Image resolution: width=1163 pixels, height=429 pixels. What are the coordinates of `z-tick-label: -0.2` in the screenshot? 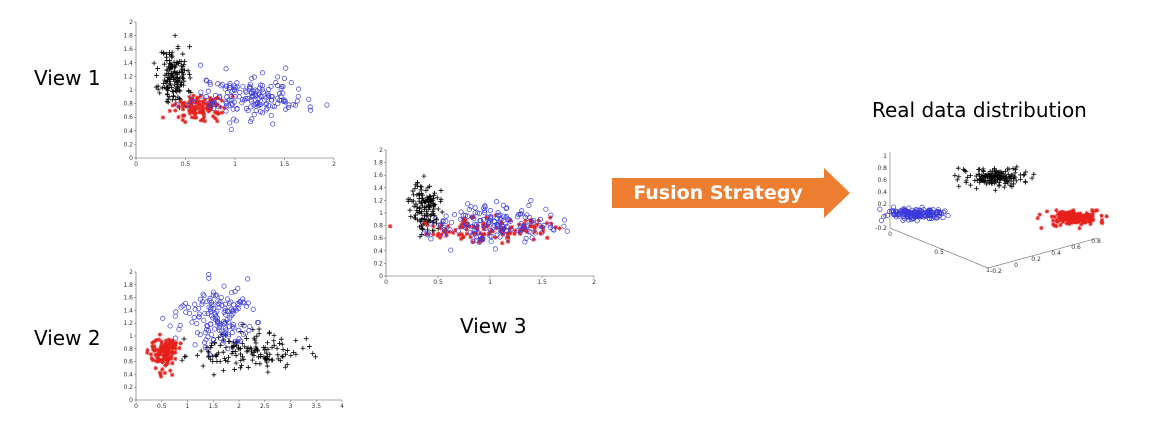 It's located at (996, 271).